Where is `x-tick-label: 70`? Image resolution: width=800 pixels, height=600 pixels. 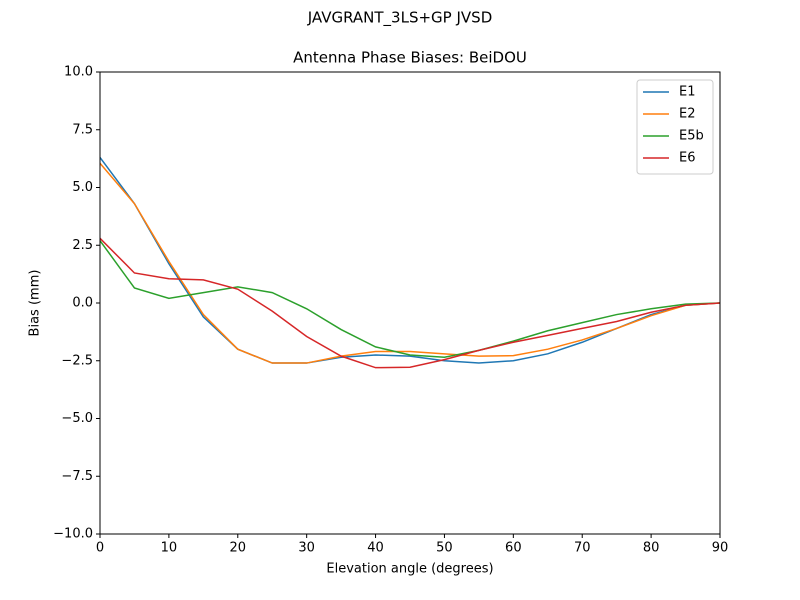
x-tick-label: 70 is located at coordinates (582, 548).